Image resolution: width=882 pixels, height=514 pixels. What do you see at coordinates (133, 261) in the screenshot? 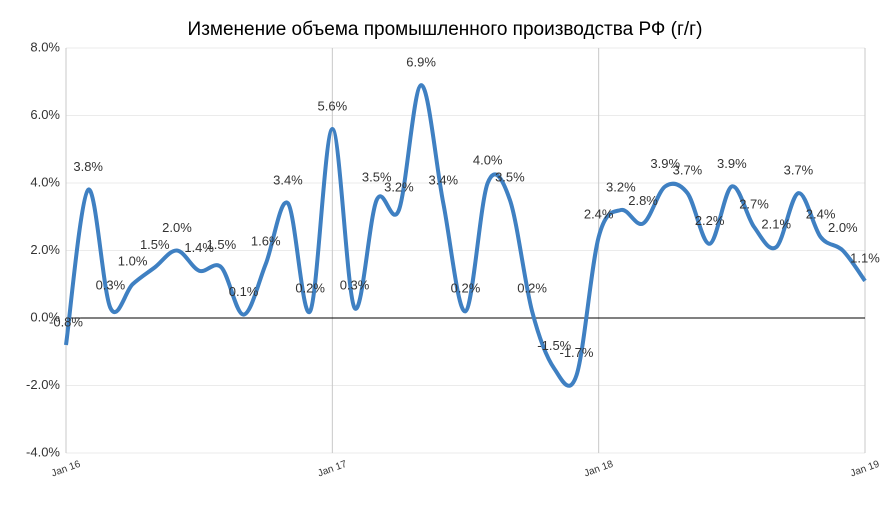
I see `data-label: 1.0%` at bounding box center [133, 261].